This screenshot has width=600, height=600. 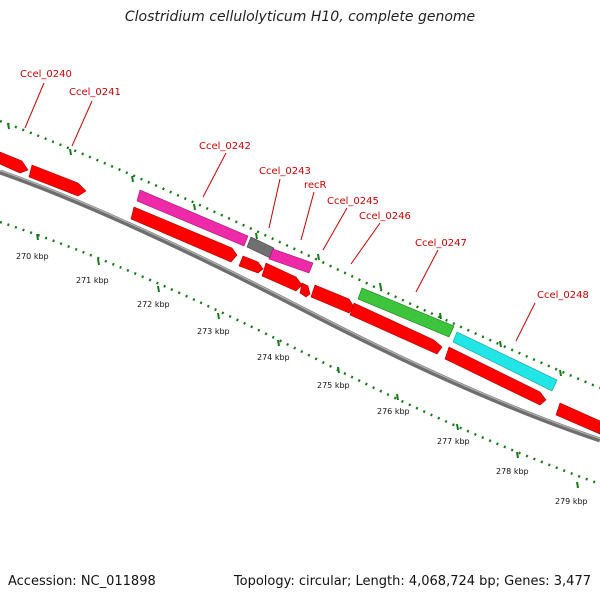 I want to click on ruler-label: 275 kbp, so click(x=333, y=385).